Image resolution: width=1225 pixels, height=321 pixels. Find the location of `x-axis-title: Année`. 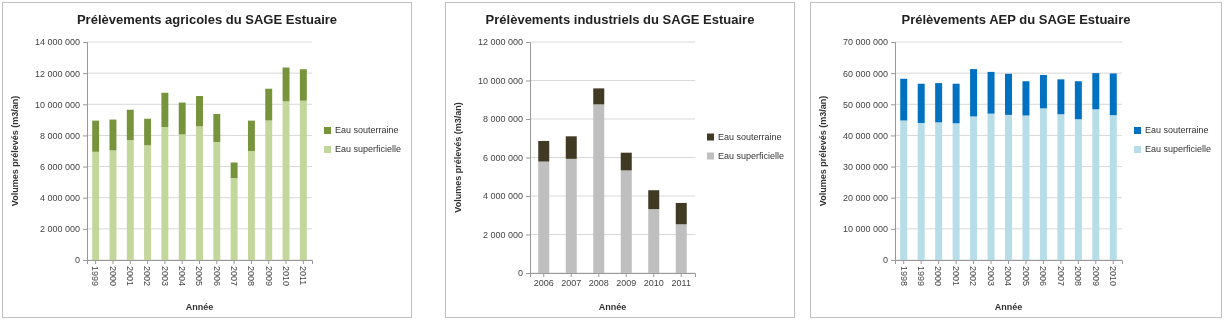

x-axis-title: Année is located at coordinates (612, 307).